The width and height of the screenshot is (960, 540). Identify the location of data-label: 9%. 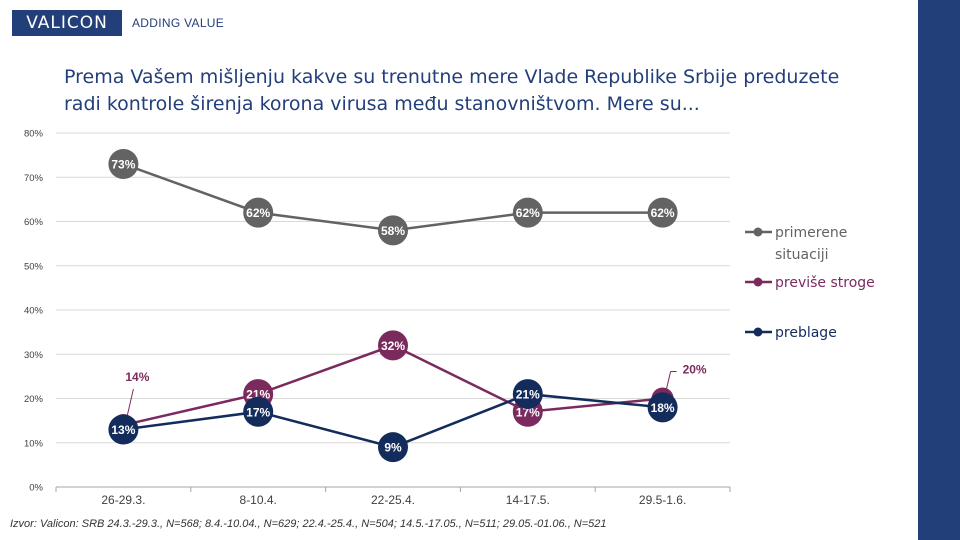
(393, 448).